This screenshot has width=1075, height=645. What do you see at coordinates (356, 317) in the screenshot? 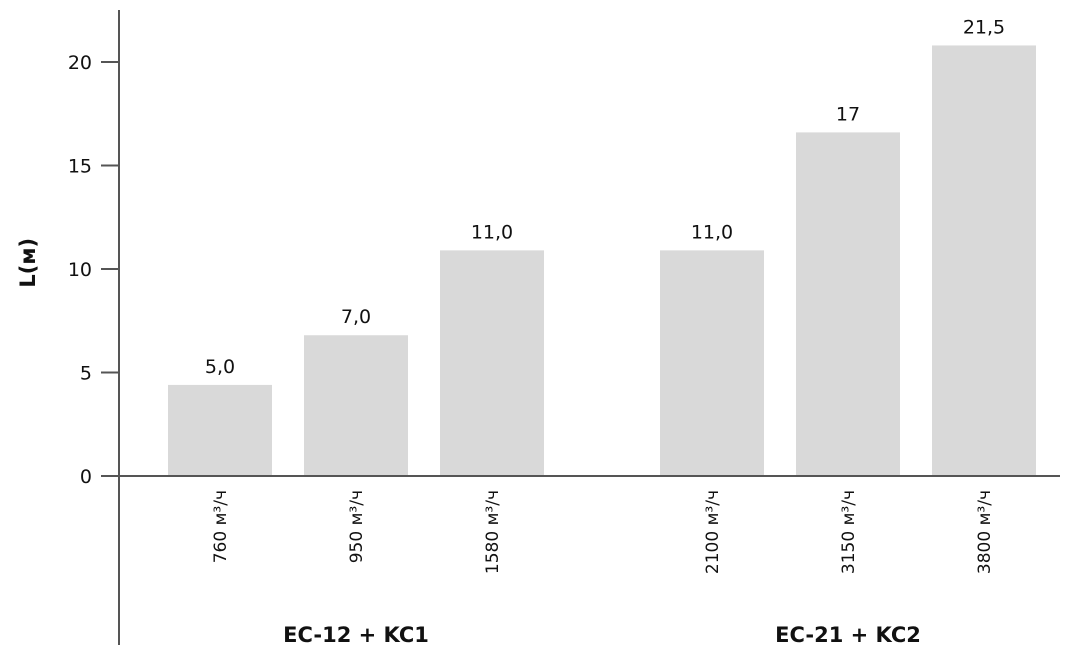
I see `bar-value-label: 7,0` at bounding box center [356, 317].